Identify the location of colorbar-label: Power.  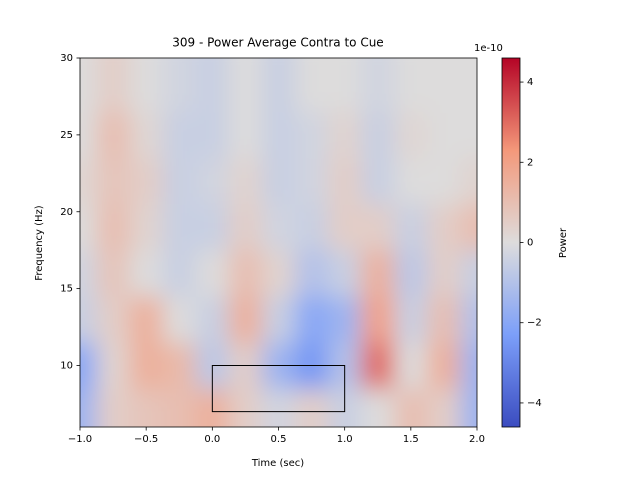
(563, 242).